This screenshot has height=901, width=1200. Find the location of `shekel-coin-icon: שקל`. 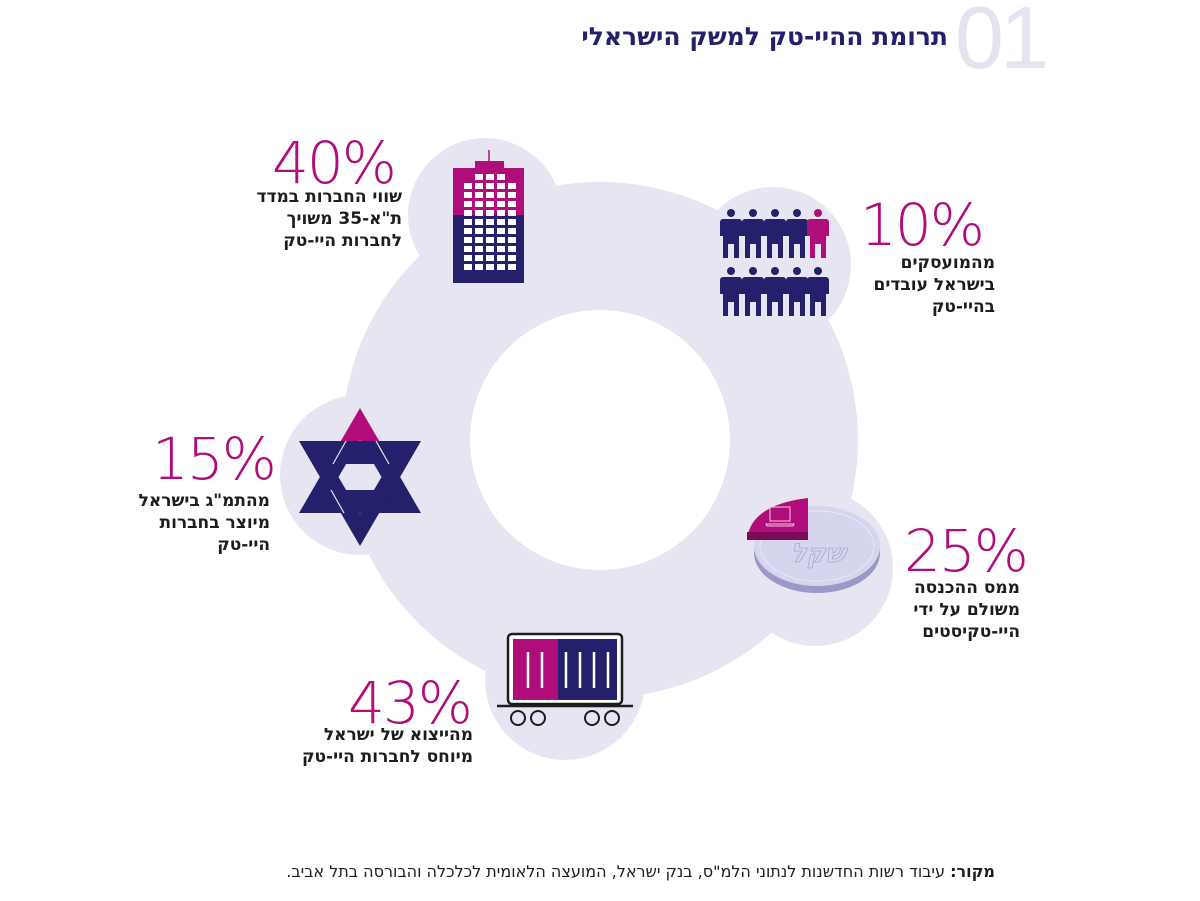

shekel-coin-icon: שקל is located at coordinates (813, 545).